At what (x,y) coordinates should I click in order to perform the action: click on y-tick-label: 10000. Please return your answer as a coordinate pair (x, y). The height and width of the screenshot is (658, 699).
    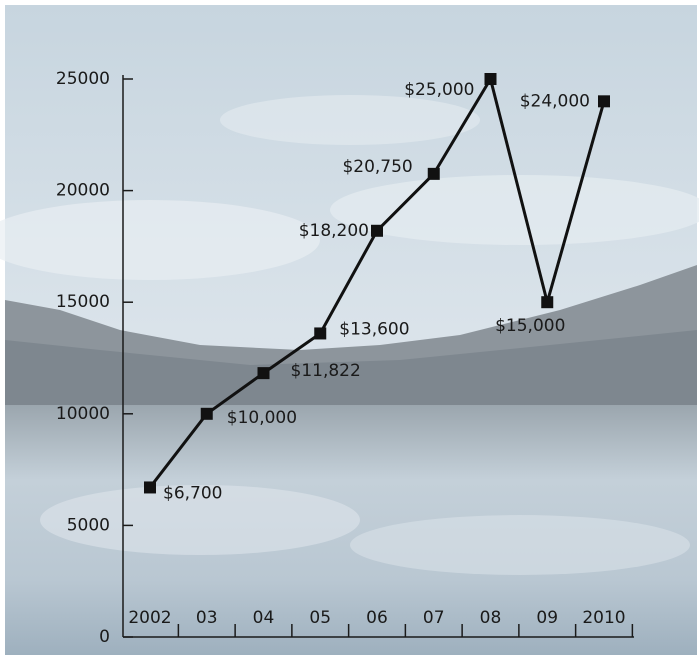
    Looking at the image, I should click on (83, 414).